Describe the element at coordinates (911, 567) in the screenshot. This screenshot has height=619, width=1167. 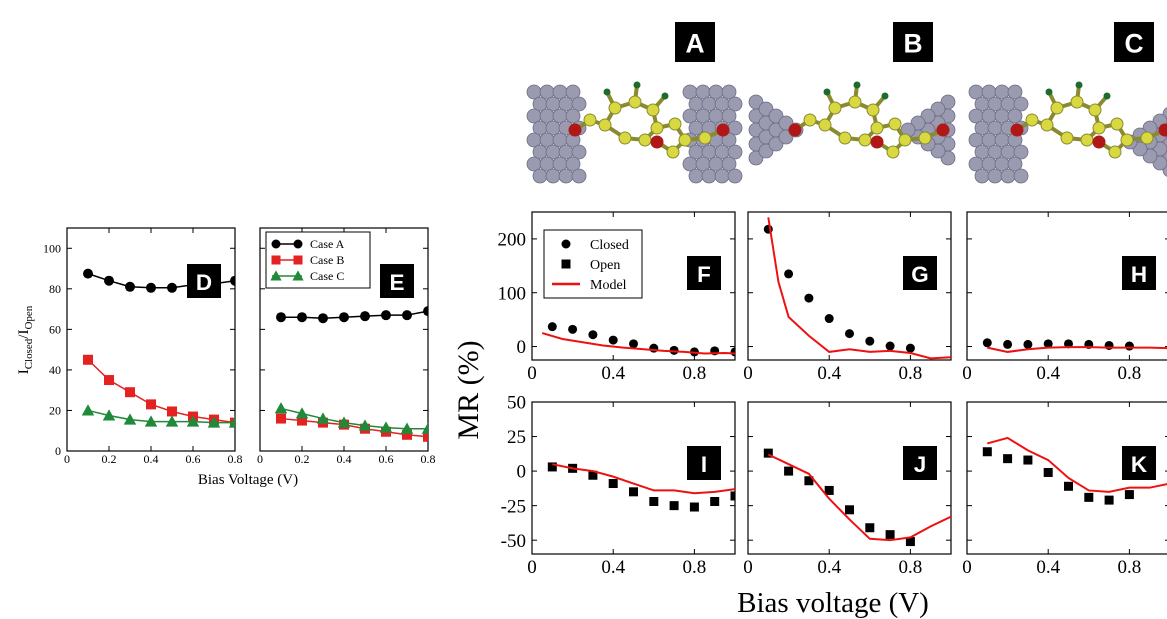
I see `x-tick-label: 0.8` at that location.